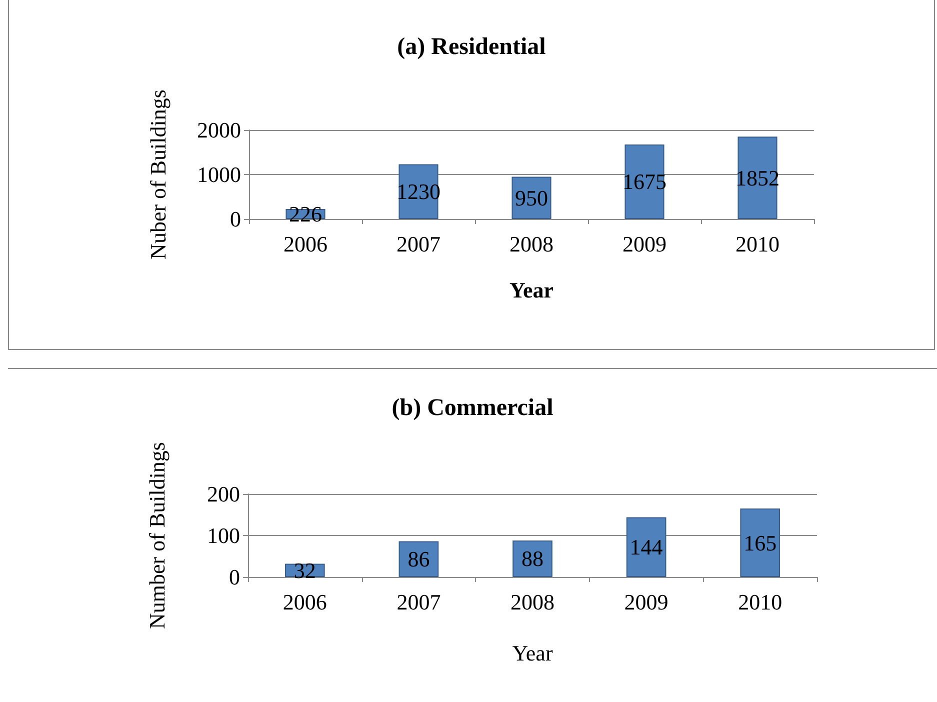 The width and height of the screenshot is (937, 702). I want to click on data-label: 144, so click(646, 547).